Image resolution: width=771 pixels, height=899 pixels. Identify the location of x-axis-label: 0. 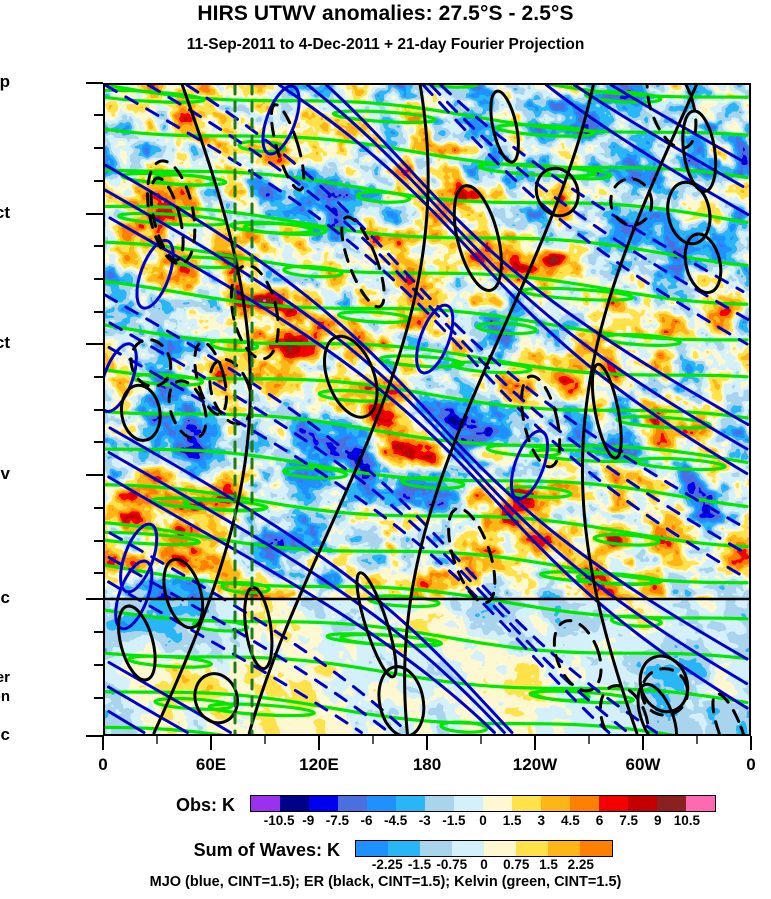
(751, 764).